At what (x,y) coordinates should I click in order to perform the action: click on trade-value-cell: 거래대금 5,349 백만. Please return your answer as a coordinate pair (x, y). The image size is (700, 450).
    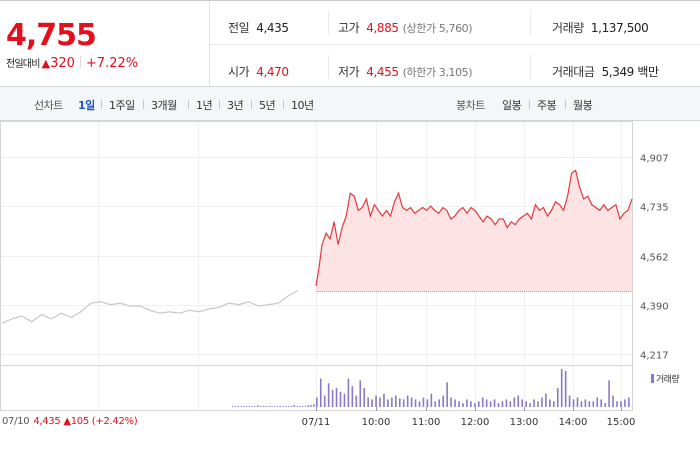
    Looking at the image, I should click on (605, 71).